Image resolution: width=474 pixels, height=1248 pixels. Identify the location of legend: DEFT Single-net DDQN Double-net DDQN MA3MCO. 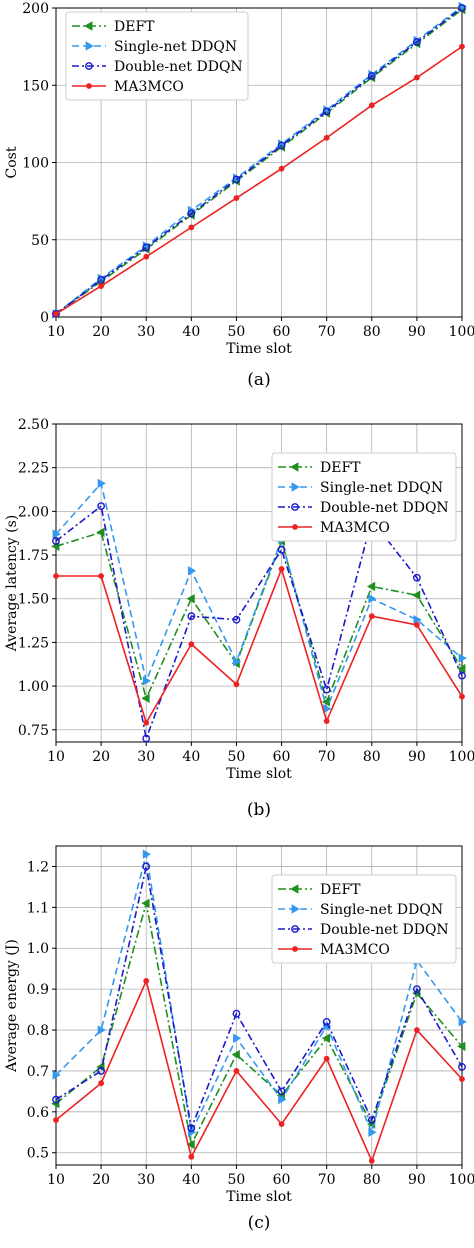
(157, 56).